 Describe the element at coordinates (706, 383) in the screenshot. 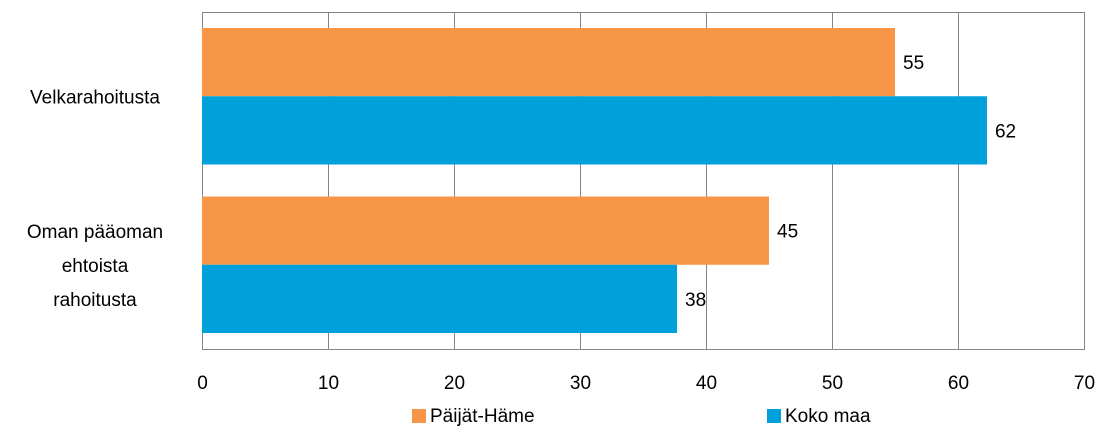

I see `x-tick-label: 40` at that location.